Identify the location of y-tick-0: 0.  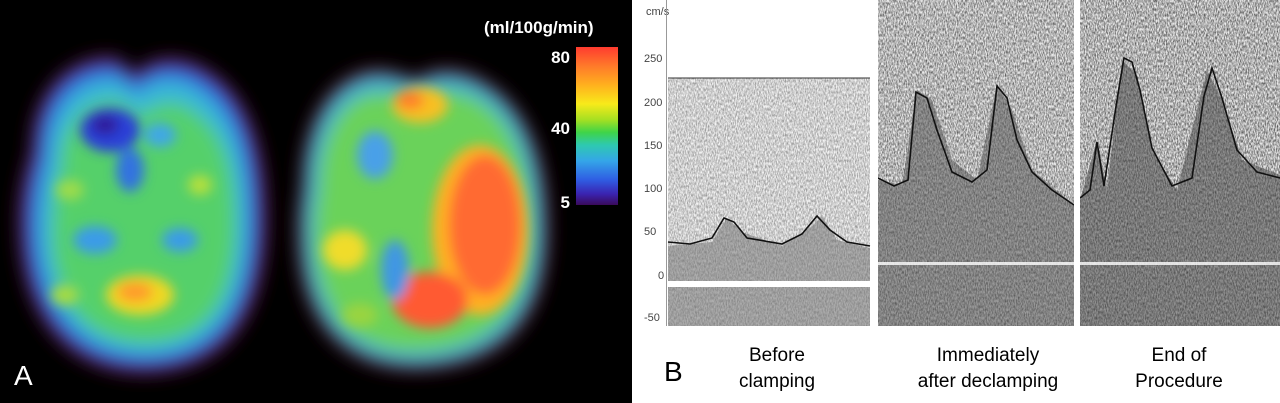
(661, 276).